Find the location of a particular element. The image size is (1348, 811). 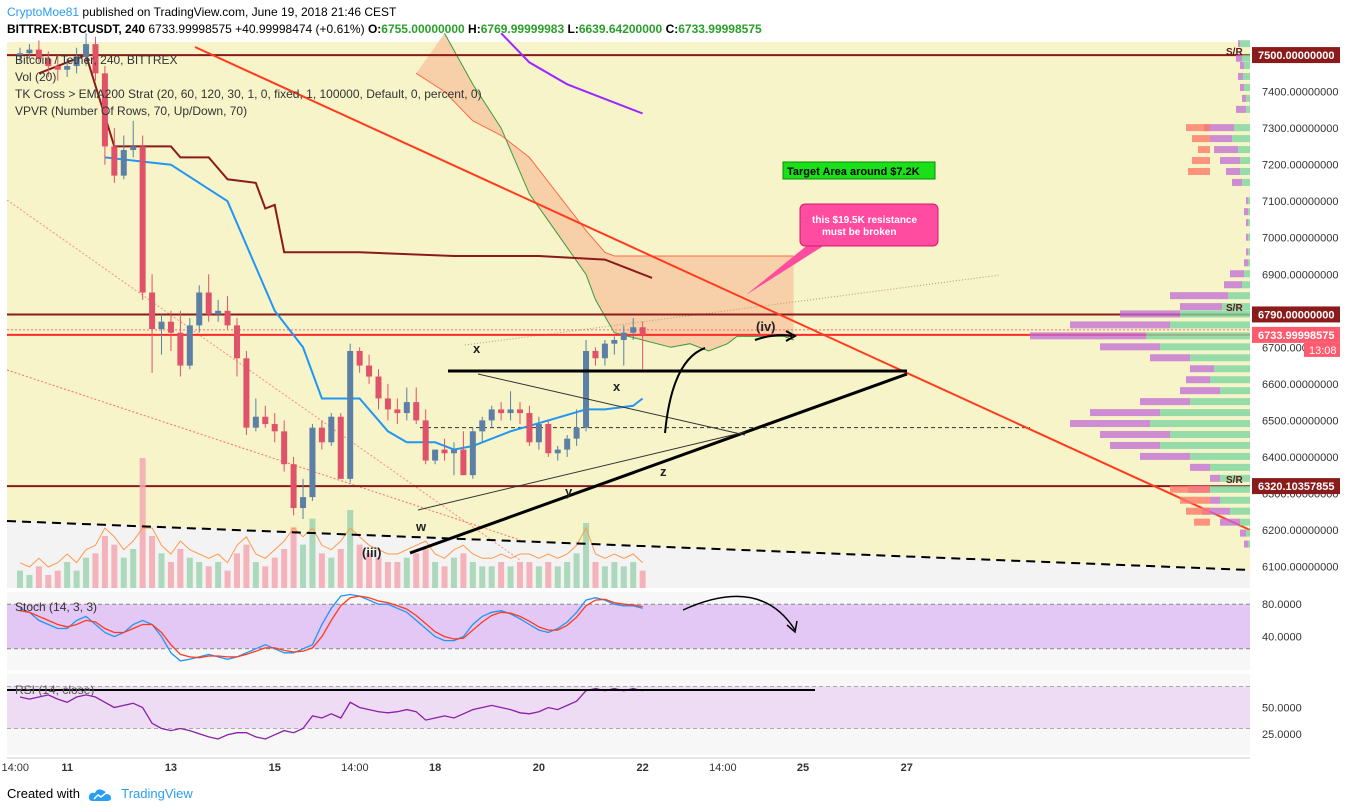

stoch-axis is located at coordinates (1300, 631).